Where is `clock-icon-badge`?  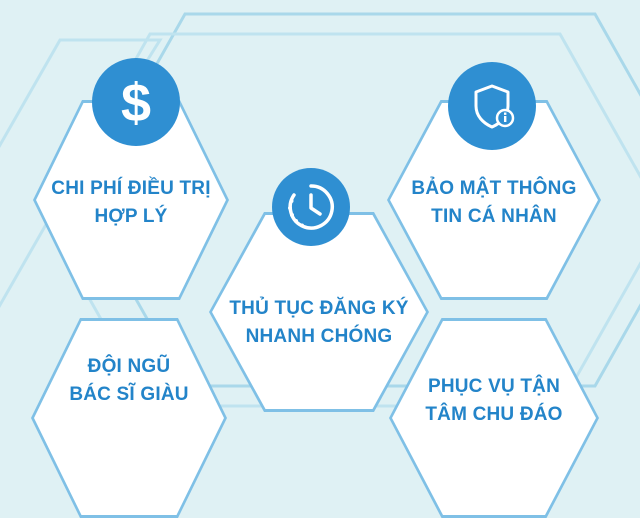
clock-icon-badge is located at coordinates (311, 207).